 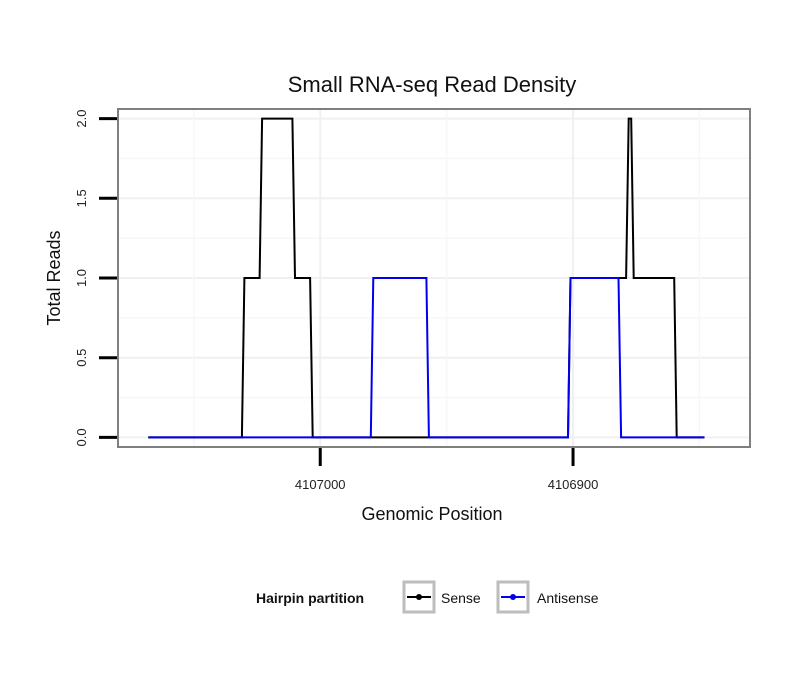 I want to click on y-tick-label: 1.5, so click(x=81, y=198).